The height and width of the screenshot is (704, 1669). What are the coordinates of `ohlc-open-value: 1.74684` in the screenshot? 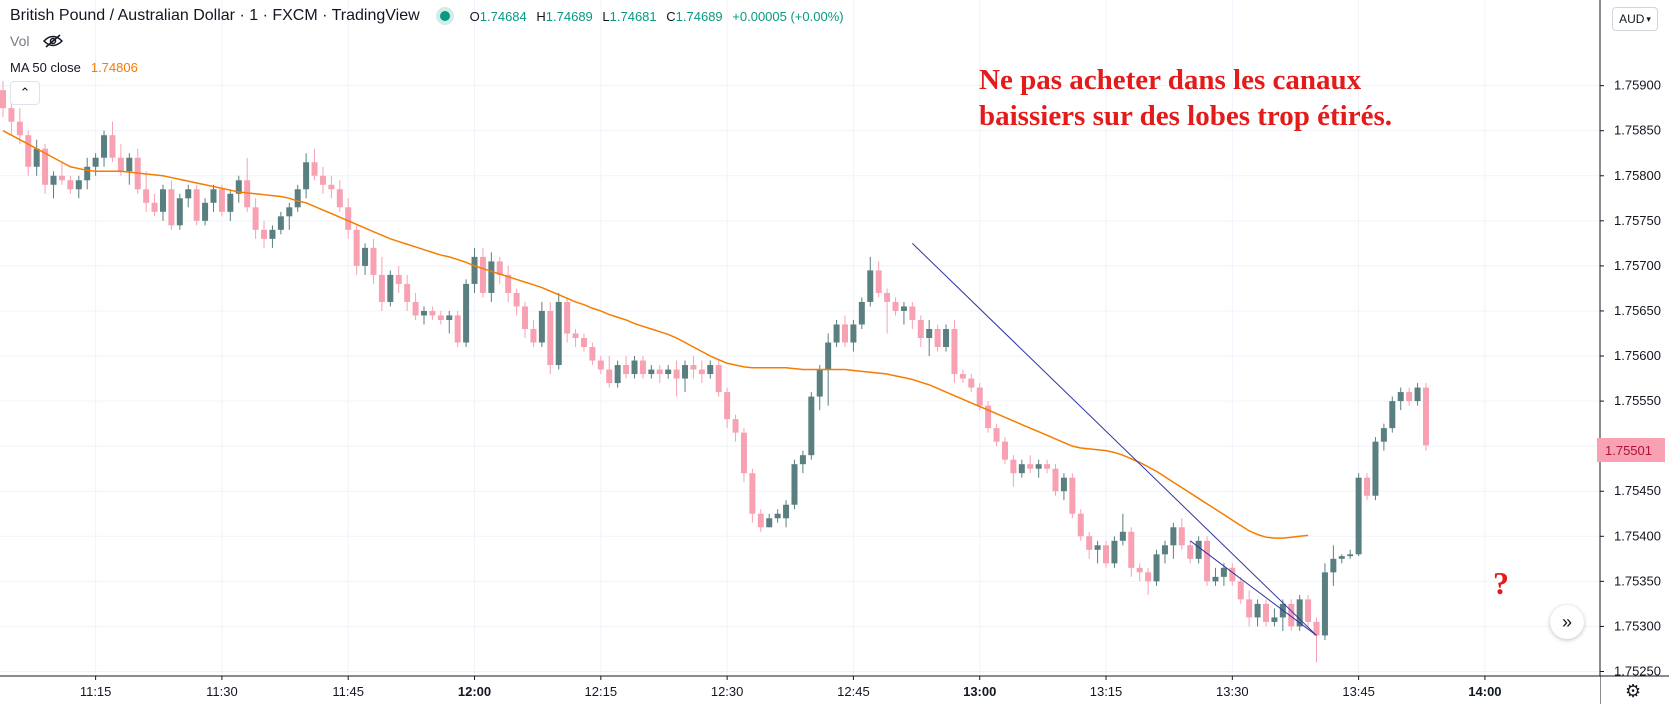 It's located at (503, 16).